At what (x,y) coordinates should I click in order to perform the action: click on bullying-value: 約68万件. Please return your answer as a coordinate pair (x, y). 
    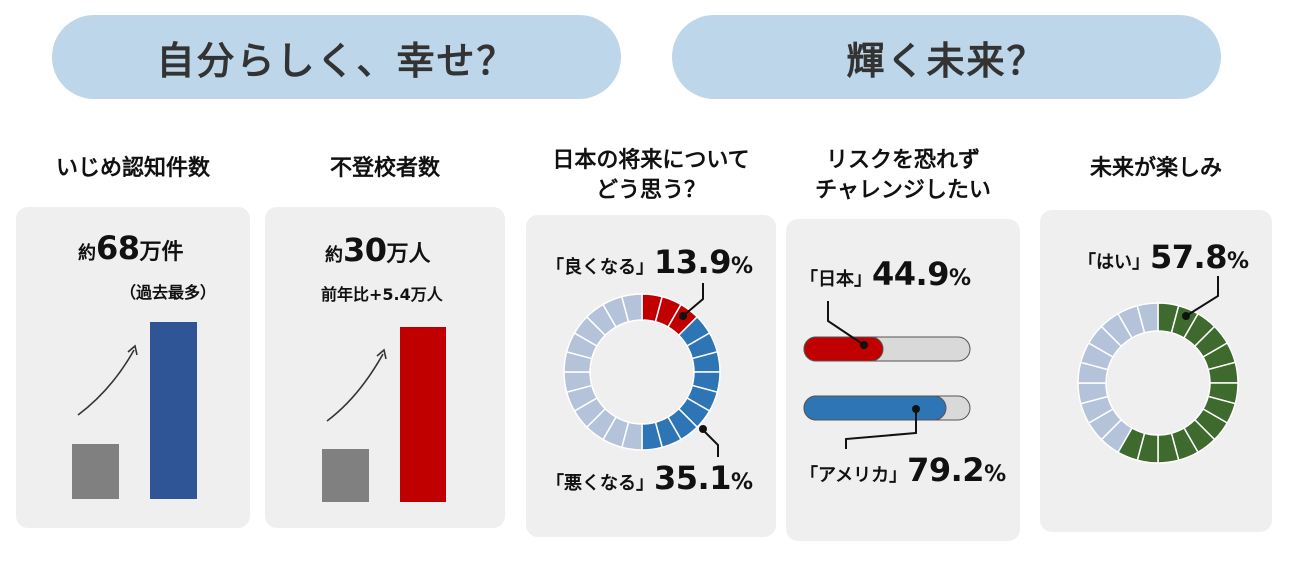
    Looking at the image, I should click on (131, 248).